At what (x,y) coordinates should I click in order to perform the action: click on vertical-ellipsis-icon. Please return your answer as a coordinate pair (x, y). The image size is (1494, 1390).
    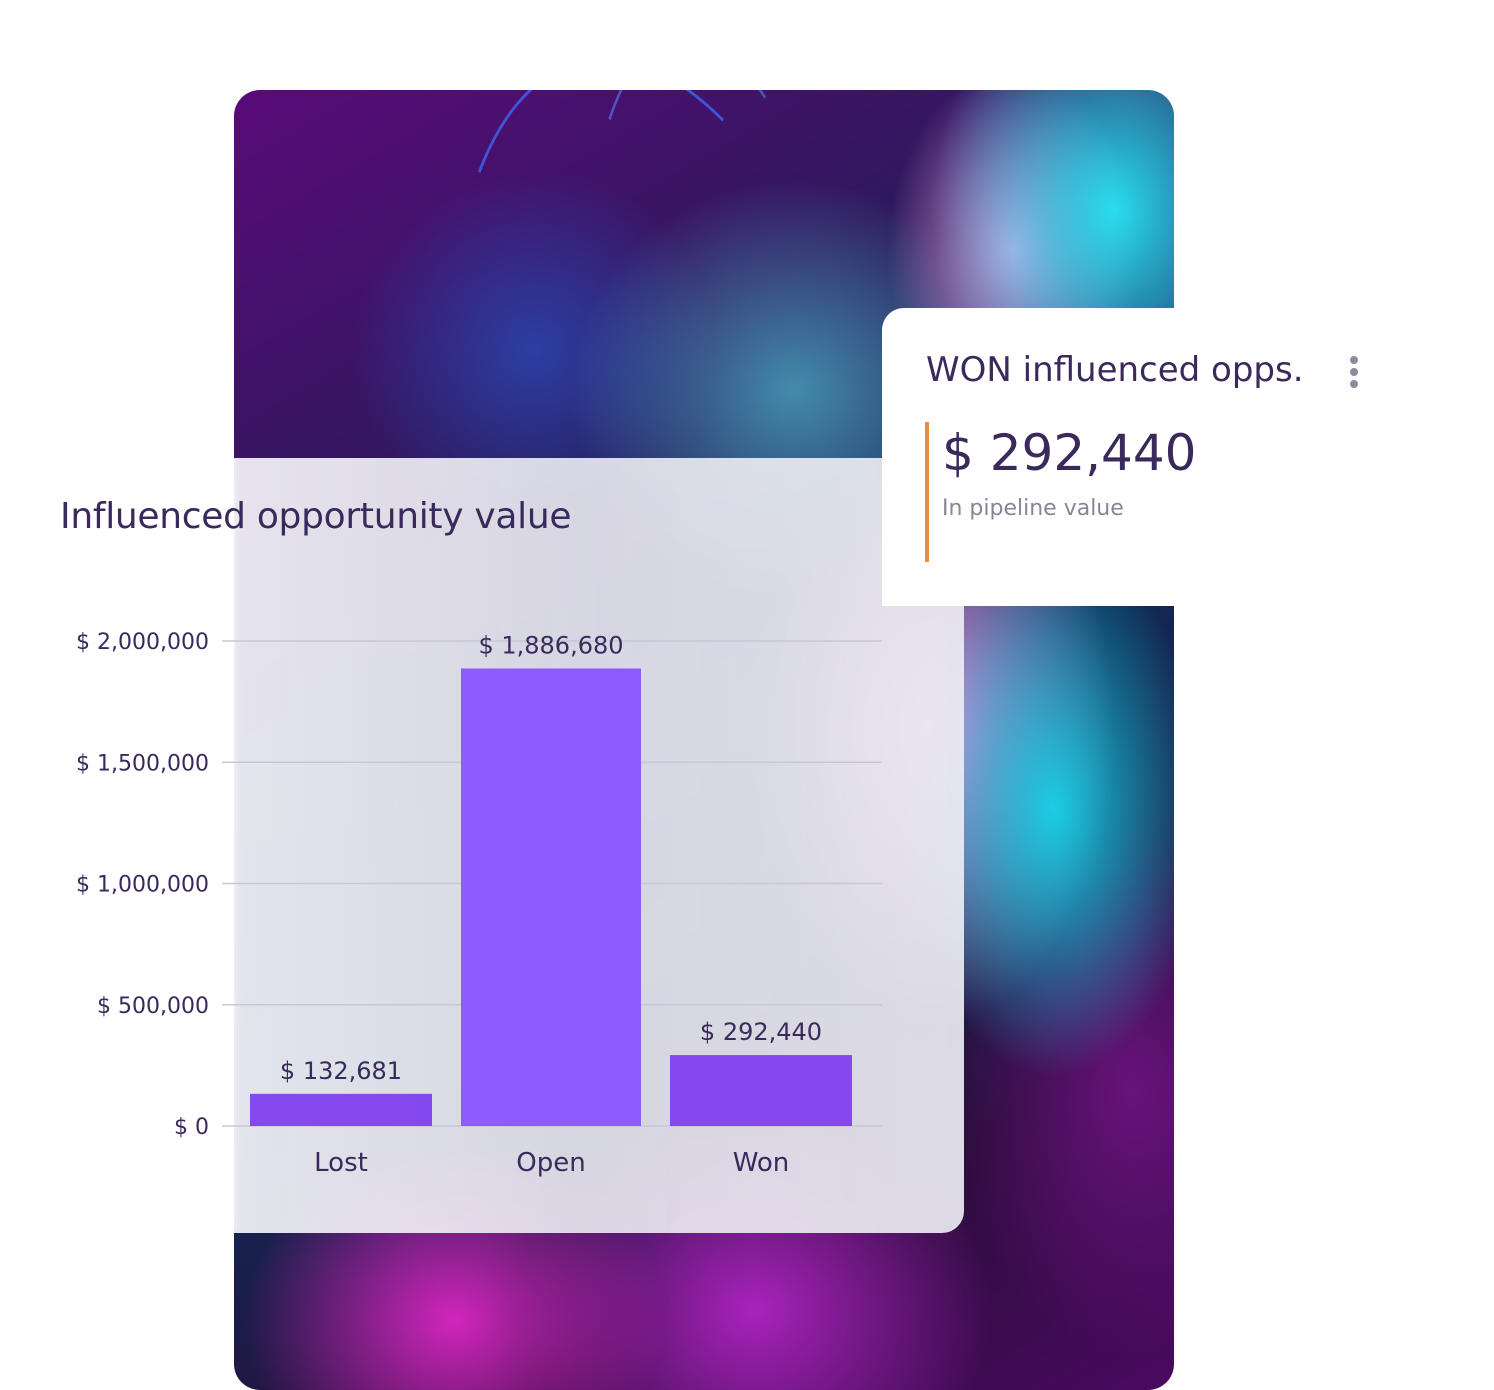
    Looking at the image, I should click on (1354, 373).